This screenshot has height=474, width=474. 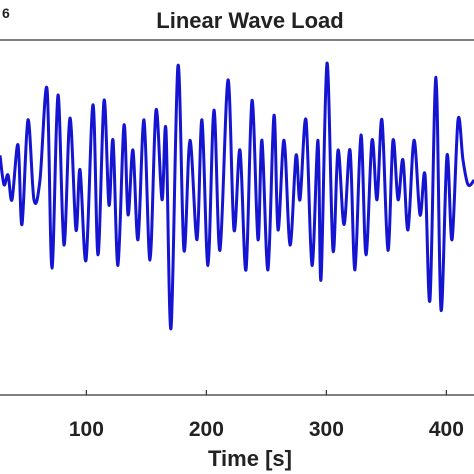 What do you see at coordinates (6, 13) in the screenshot?
I see `exponent: 6` at bounding box center [6, 13].